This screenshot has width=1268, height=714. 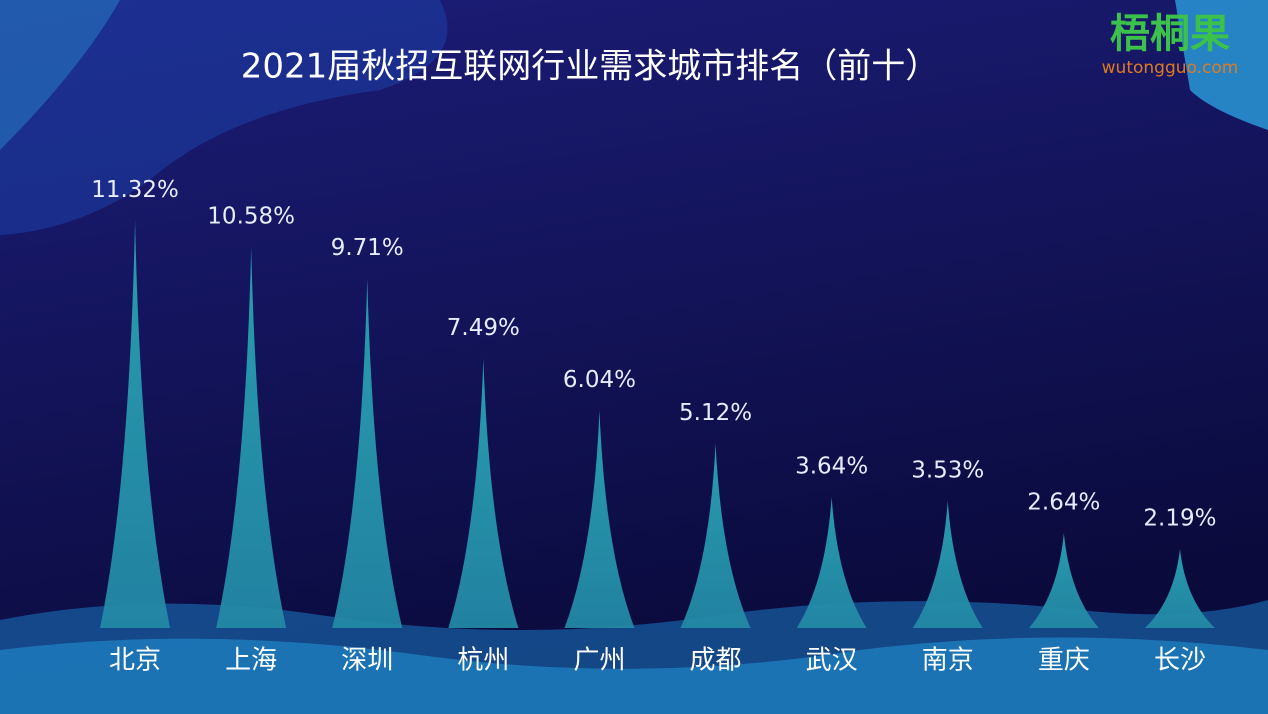 I want to click on value-label: 5.12%, so click(x=715, y=413).